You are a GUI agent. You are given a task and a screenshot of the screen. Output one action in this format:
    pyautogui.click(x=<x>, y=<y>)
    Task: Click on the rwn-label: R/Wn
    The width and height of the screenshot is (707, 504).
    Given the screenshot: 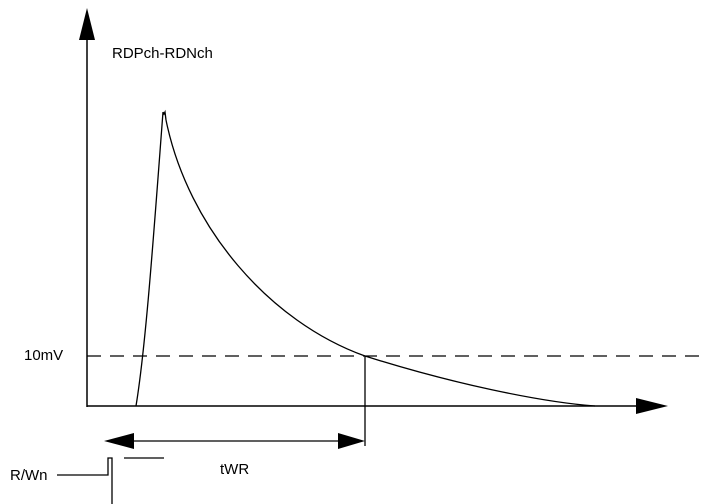 What is the action you would take?
    pyautogui.click(x=29, y=475)
    